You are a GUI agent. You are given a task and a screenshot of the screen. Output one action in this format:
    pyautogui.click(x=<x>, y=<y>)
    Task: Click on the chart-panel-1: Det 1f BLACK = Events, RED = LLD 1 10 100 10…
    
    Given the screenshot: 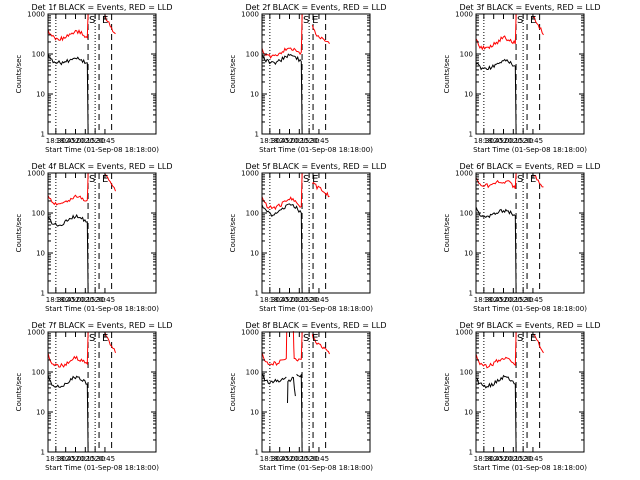 What is the action you would take?
    pyautogui.click(x=94, y=78)
    